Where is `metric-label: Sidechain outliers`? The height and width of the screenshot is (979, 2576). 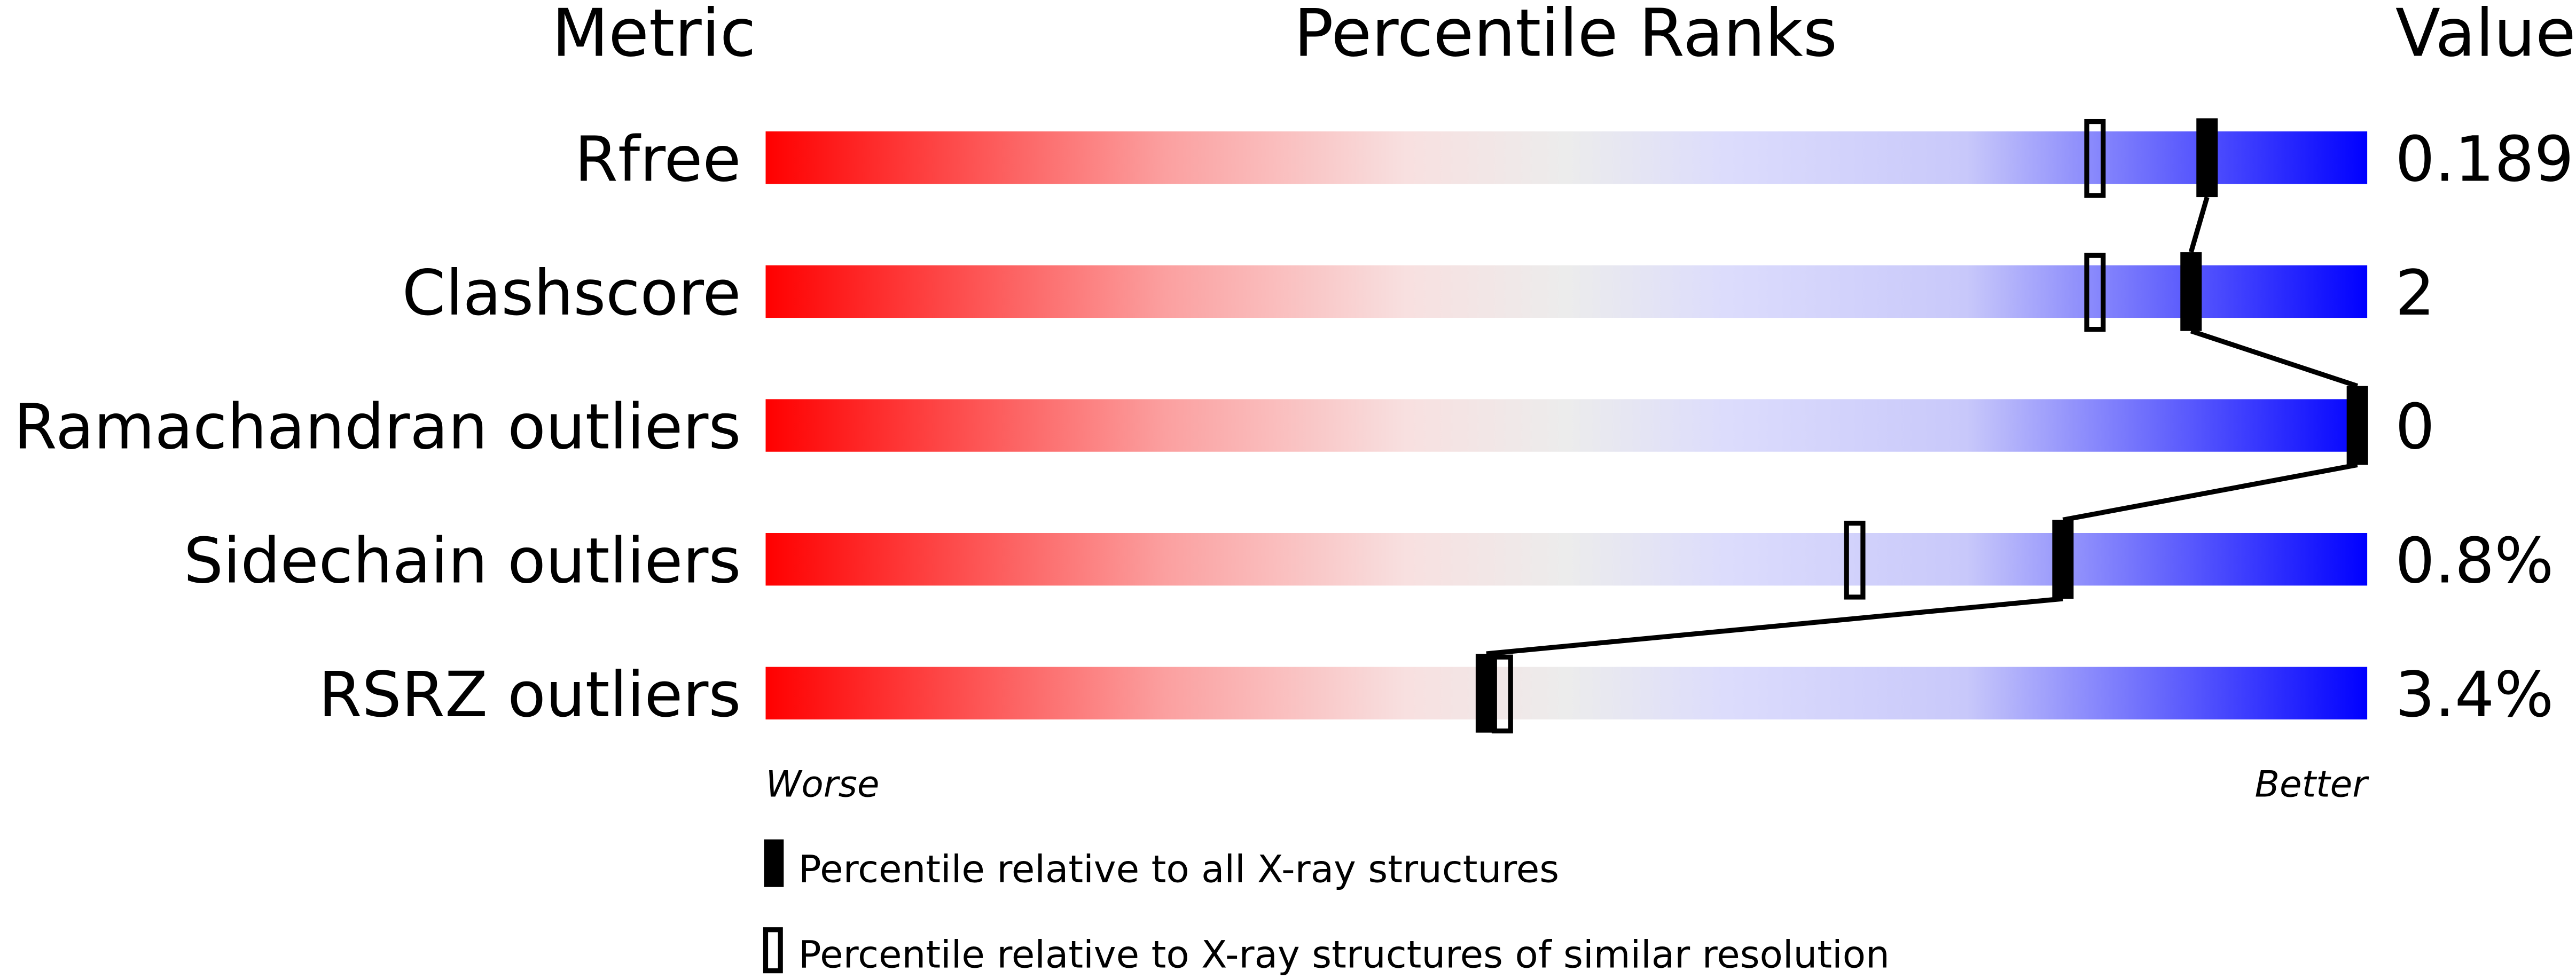 metric-label: Sidechain outliers is located at coordinates (462, 560).